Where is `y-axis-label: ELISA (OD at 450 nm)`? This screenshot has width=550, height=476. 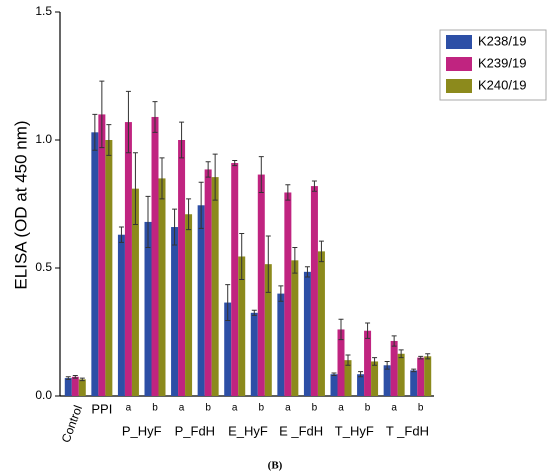 y-axis-label: ELISA (OD at 450 nm) is located at coordinates (20, 204).